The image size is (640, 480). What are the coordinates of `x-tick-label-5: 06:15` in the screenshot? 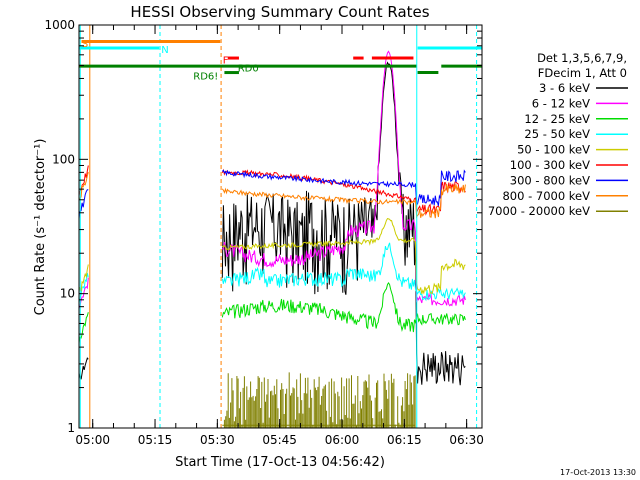 It's located at (404, 440).